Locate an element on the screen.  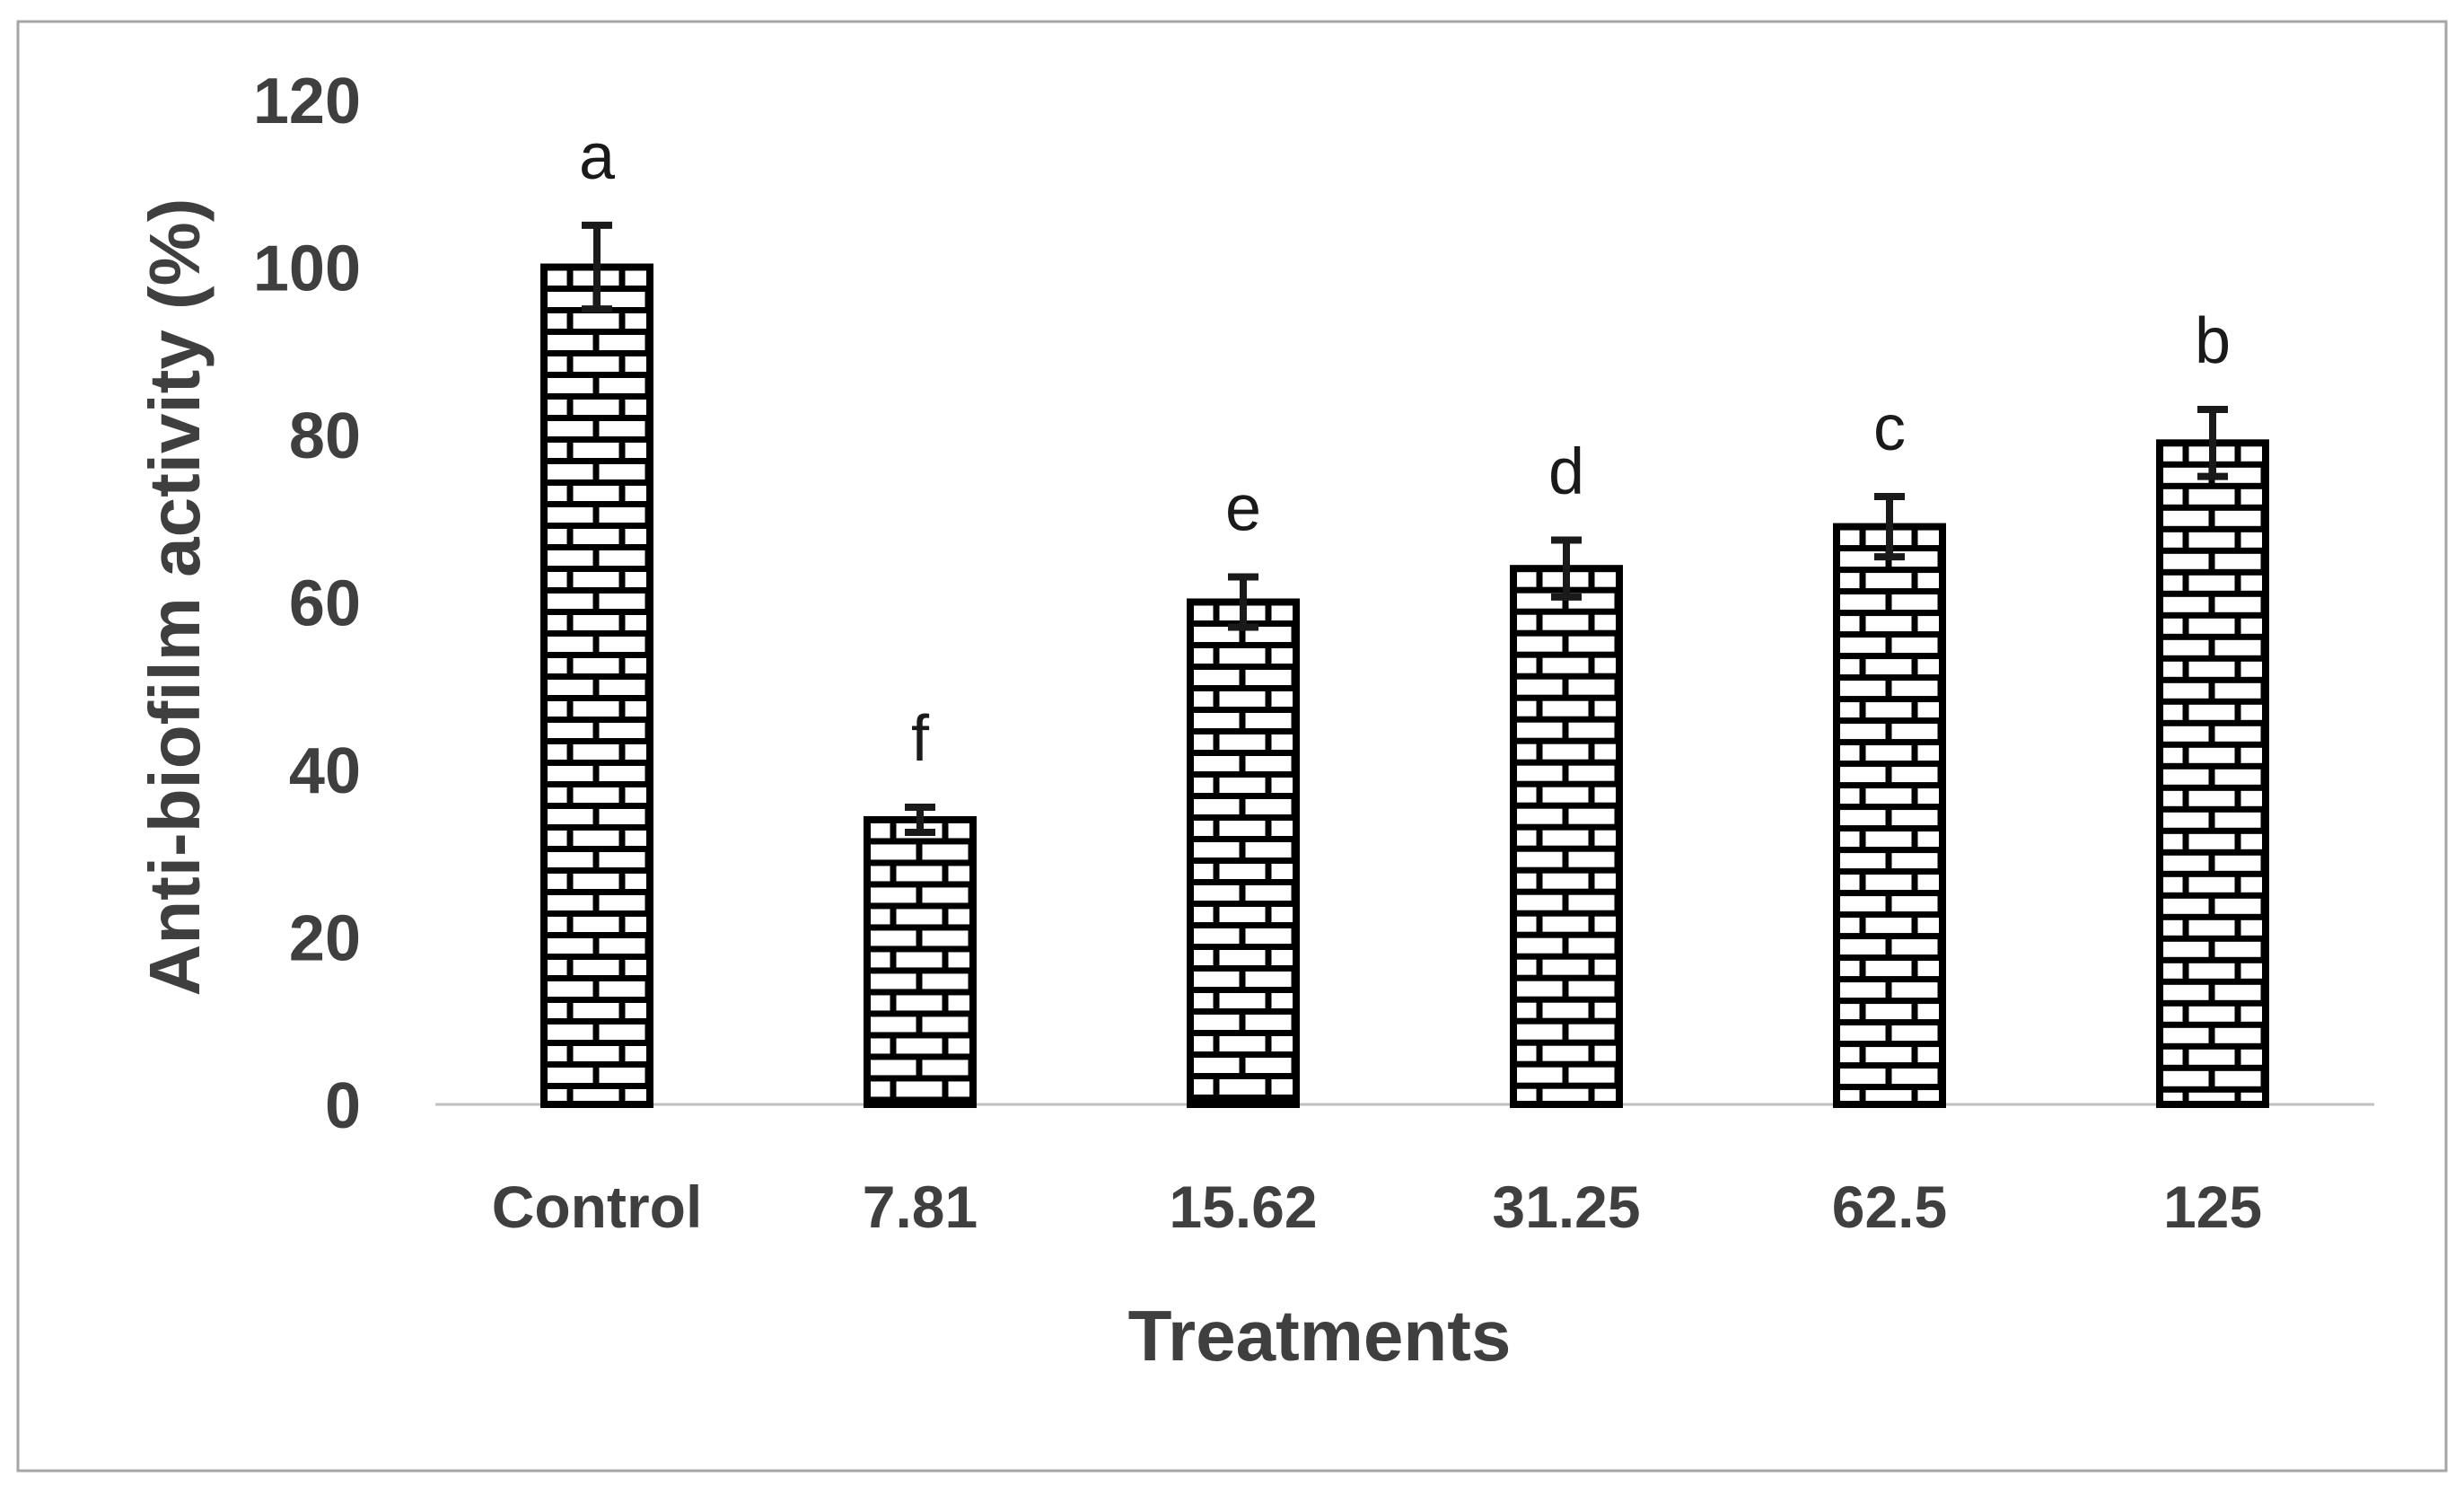
significance-letter-15-62: e is located at coordinates (1243, 509).